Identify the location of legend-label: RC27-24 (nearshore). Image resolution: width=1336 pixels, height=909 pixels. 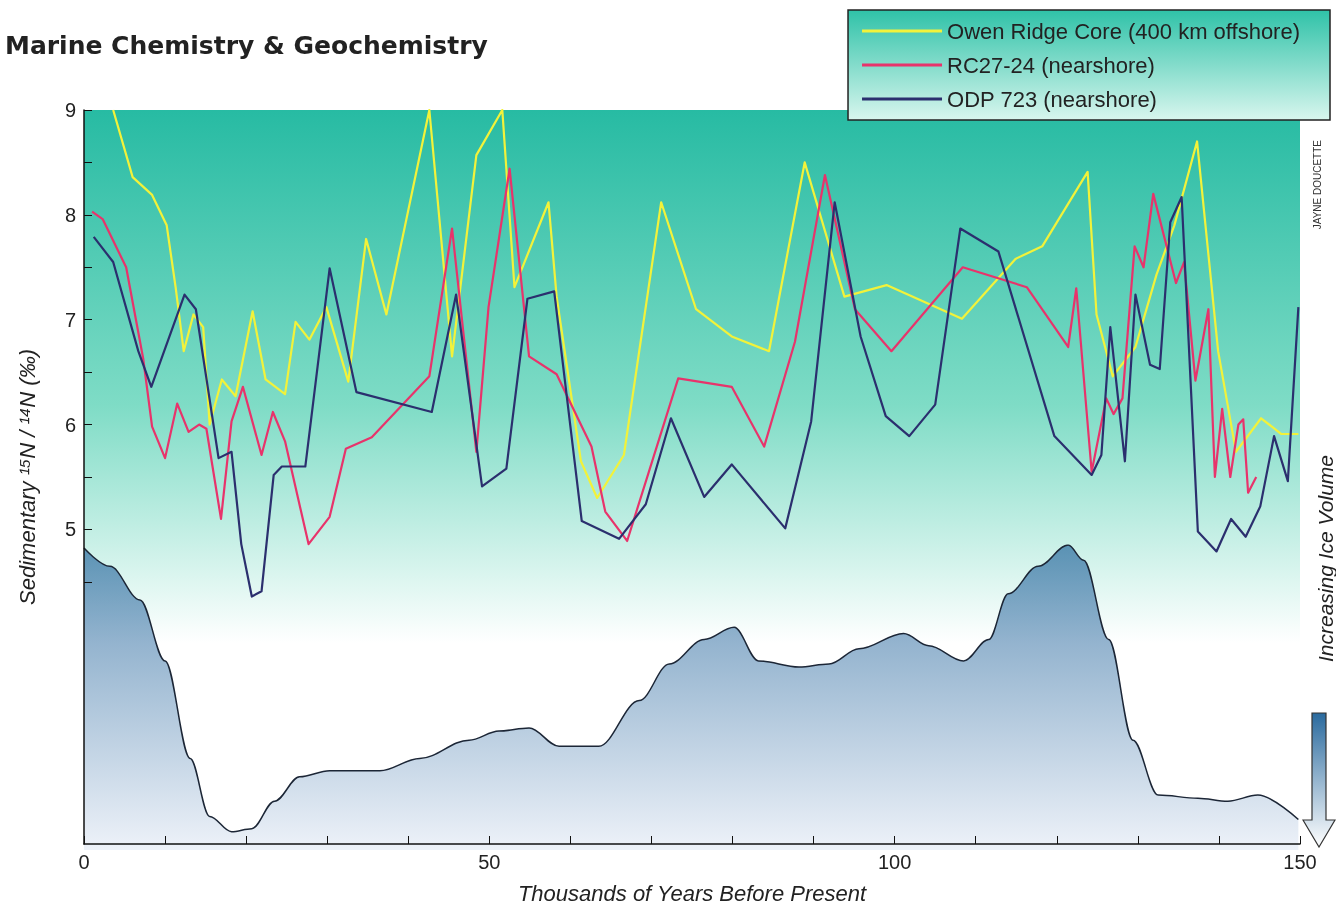
(1051, 65).